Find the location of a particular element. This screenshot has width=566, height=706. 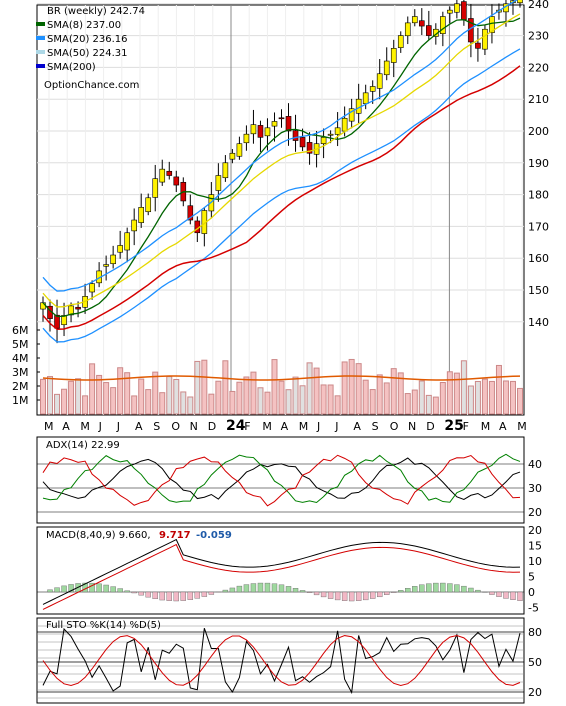

price-tick-label: 190 is located at coordinates (538, 163).